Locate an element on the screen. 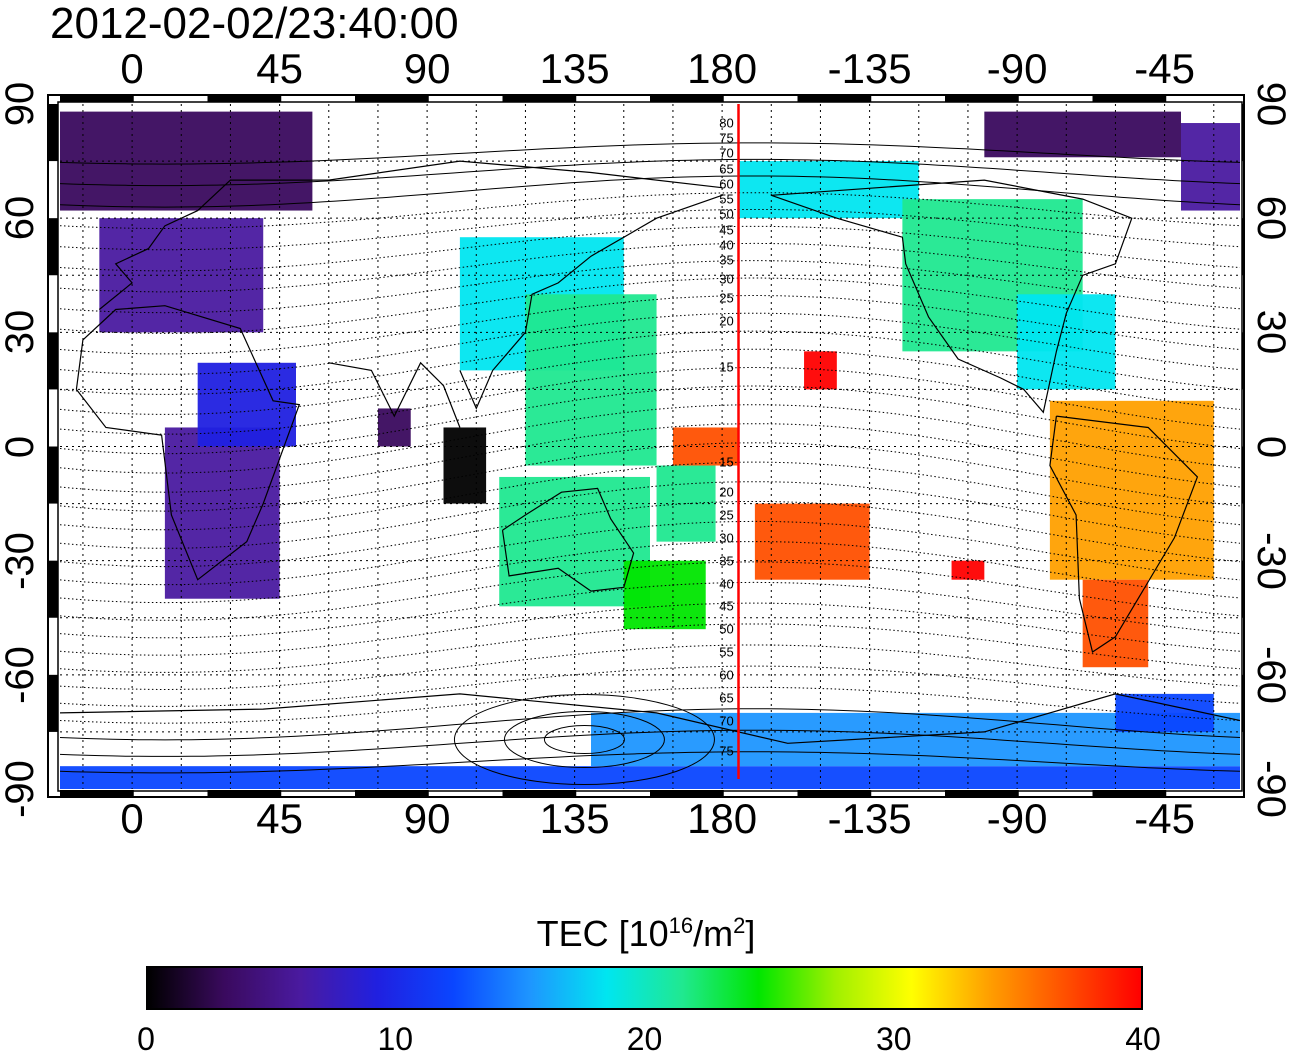 This screenshot has width=1292, height=1057. tec-region-europe-asia-north is located at coordinates (1082, 134).